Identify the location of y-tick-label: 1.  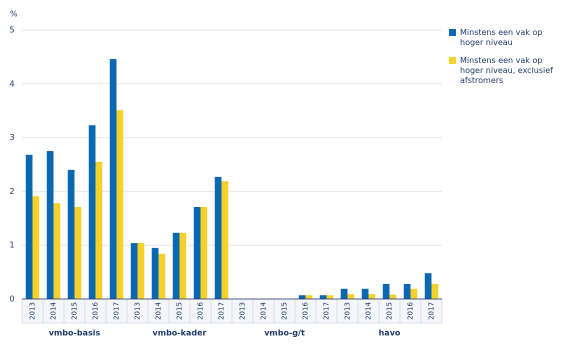
(11, 245).